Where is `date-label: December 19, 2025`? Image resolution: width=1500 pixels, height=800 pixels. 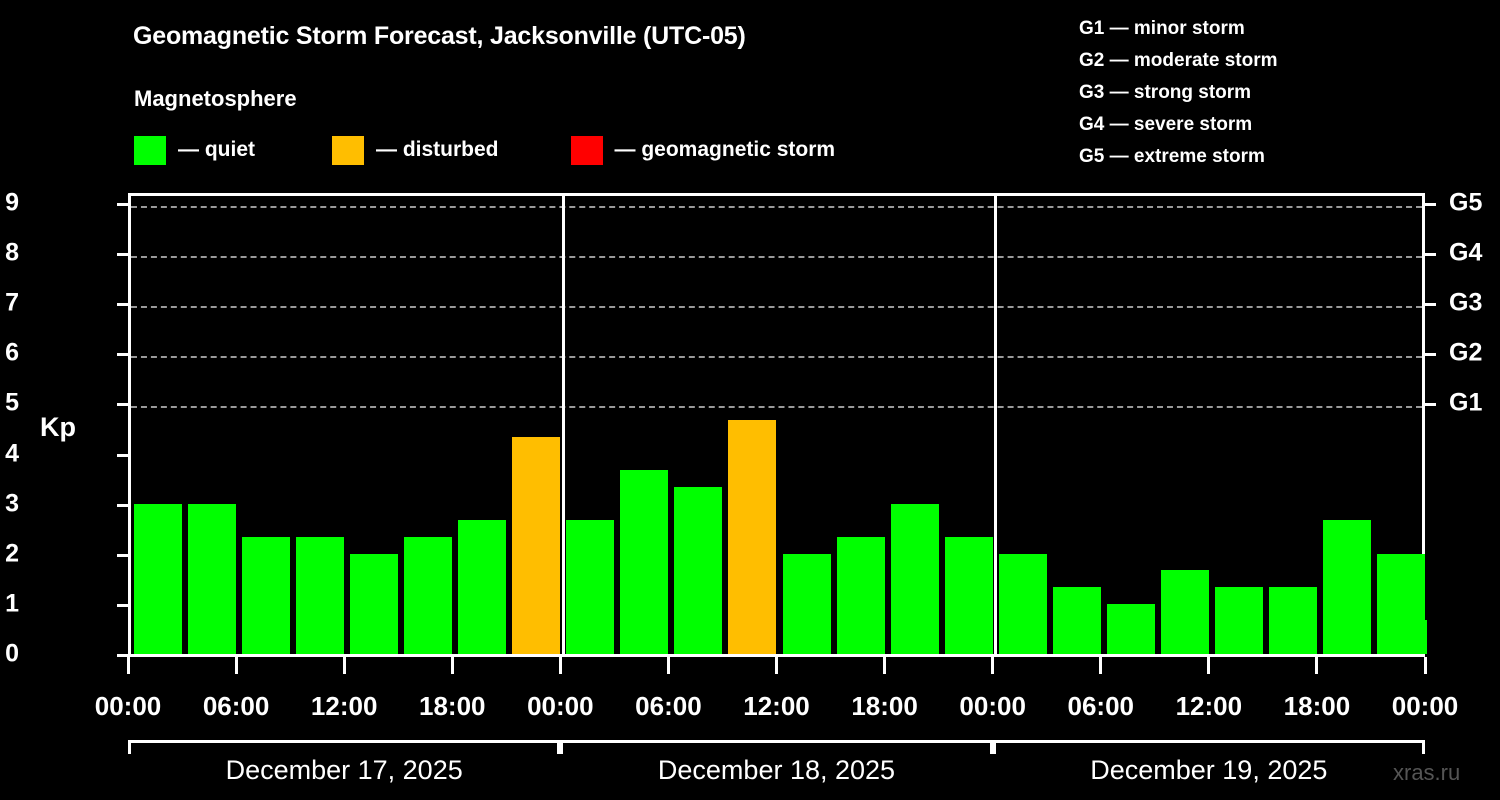 date-label: December 19, 2025 is located at coordinates (1209, 770).